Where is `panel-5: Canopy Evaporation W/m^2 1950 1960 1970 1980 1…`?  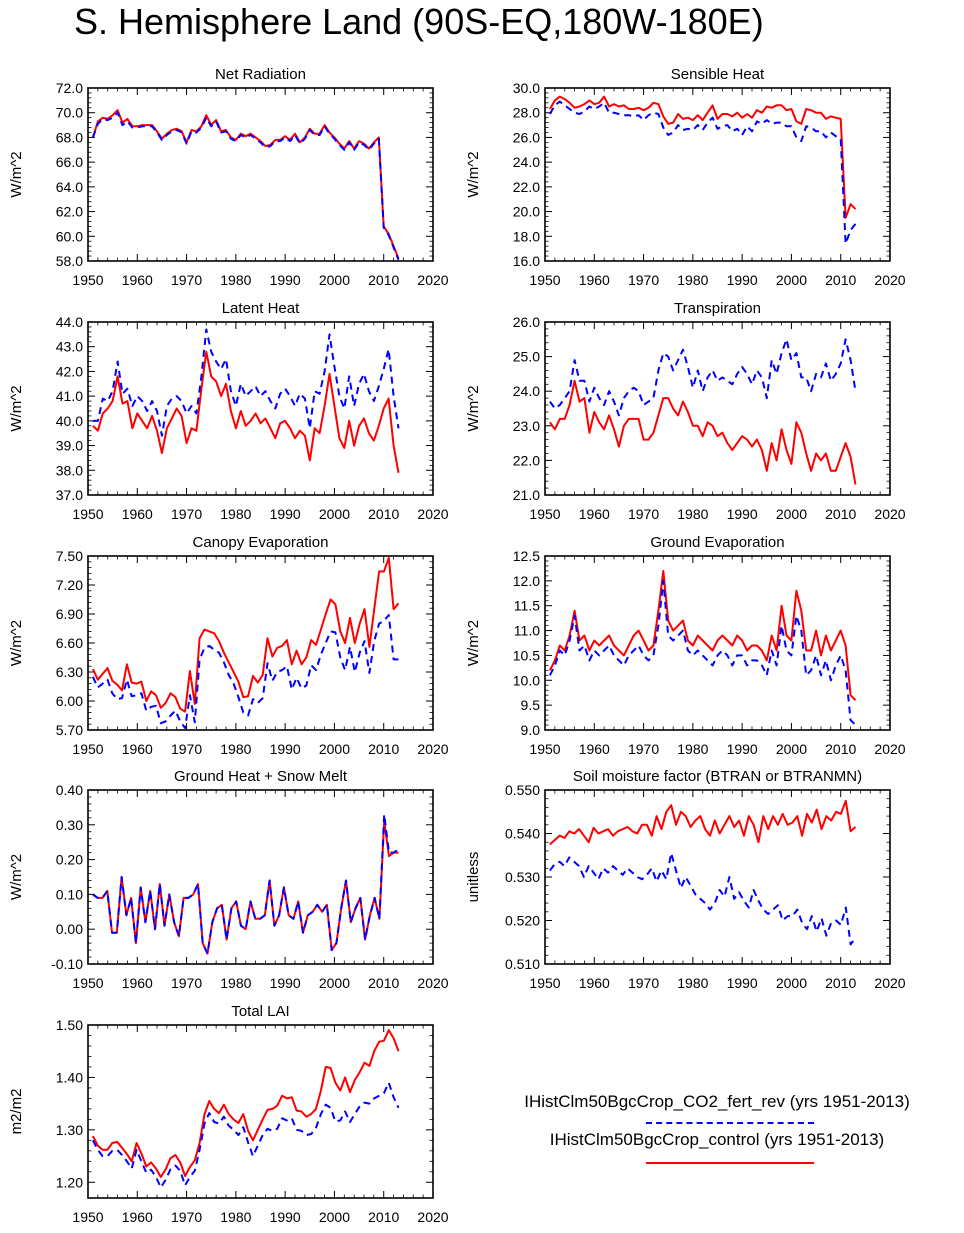 panel-5: Canopy Evaporation W/m^2 1950 1960 1970 1980 1… is located at coordinates (228, 645).